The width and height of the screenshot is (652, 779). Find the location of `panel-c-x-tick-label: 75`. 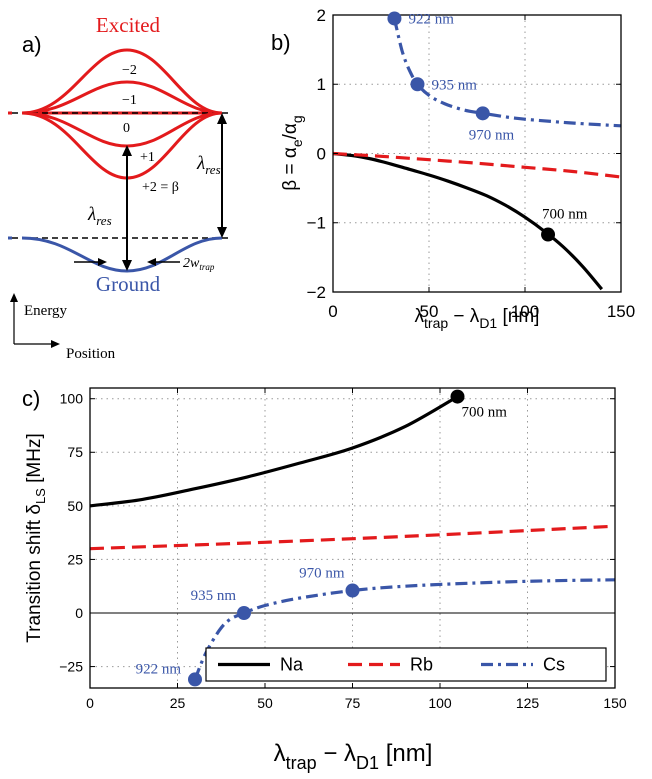

panel-c-x-tick-label: 75 is located at coordinates (353, 703).